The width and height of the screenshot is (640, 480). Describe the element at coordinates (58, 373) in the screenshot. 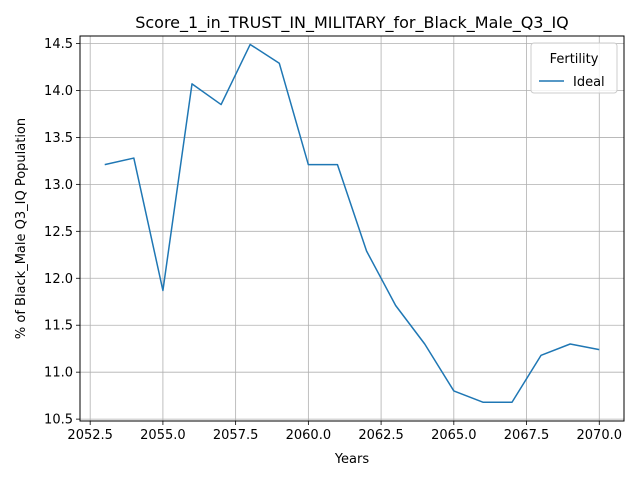

I see `y-tick-label: 11.0` at that location.